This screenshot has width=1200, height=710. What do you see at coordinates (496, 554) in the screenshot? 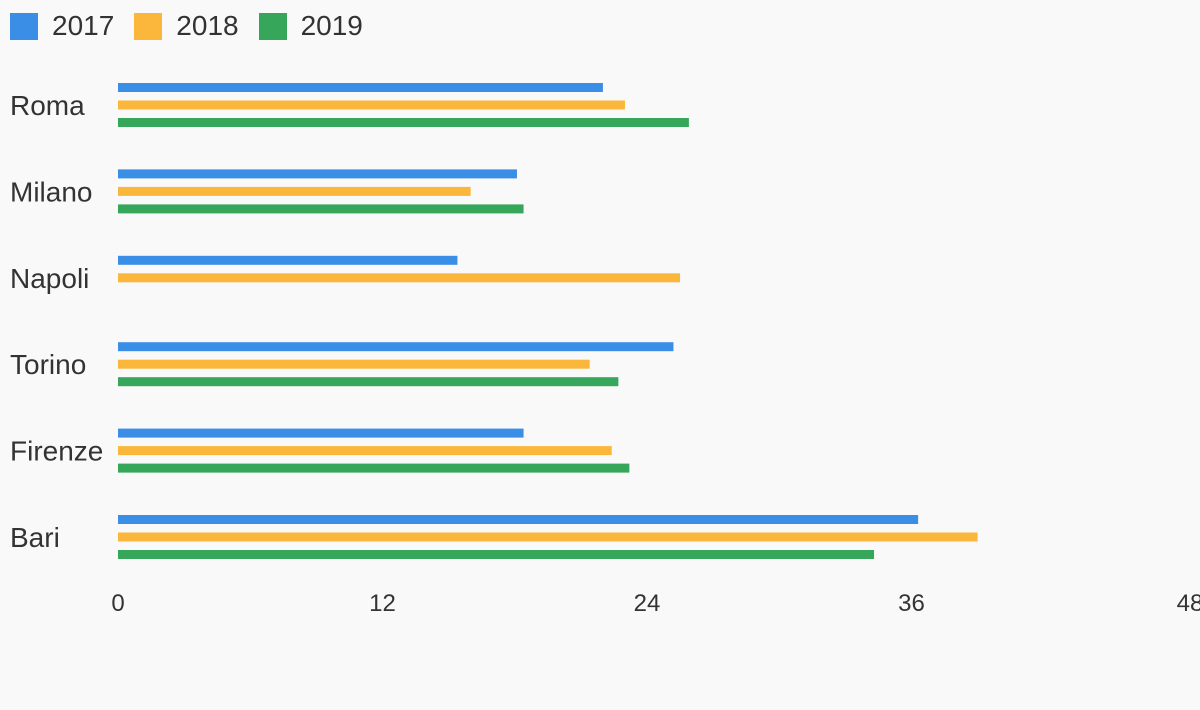
I see `bar-bari-2019` at bounding box center [496, 554].